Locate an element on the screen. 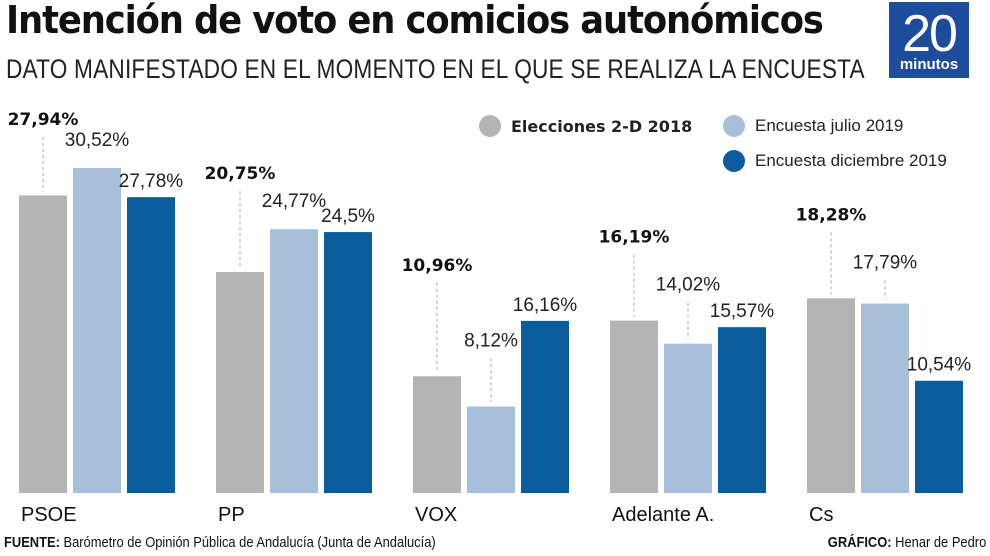 This screenshot has width=990, height=556. value-label: 27,94% is located at coordinates (43, 120).